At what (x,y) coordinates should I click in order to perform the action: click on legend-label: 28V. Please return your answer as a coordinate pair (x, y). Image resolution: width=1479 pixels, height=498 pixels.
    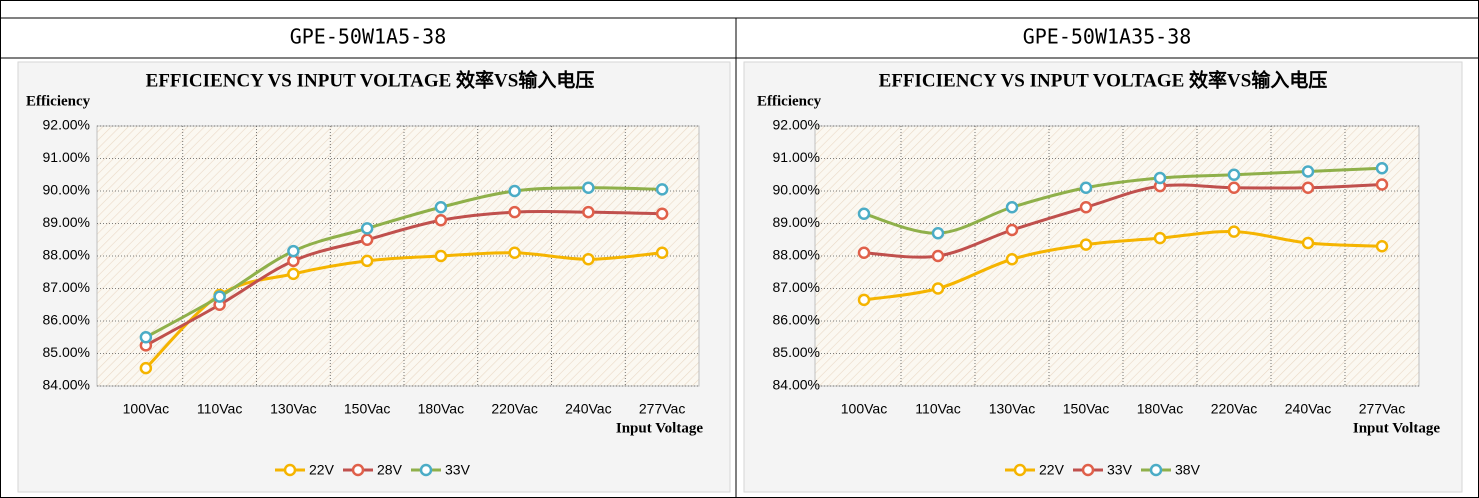
    Looking at the image, I should click on (390, 470).